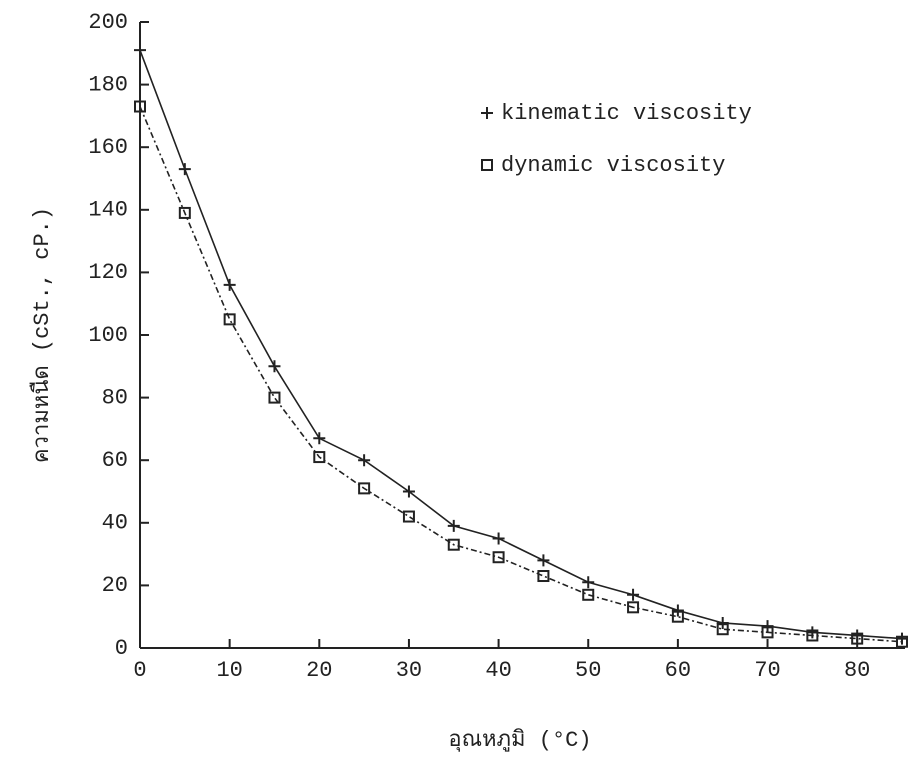  What do you see at coordinates (678, 670) in the screenshot?
I see `x-tick-label: 60` at bounding box center [678, 670].